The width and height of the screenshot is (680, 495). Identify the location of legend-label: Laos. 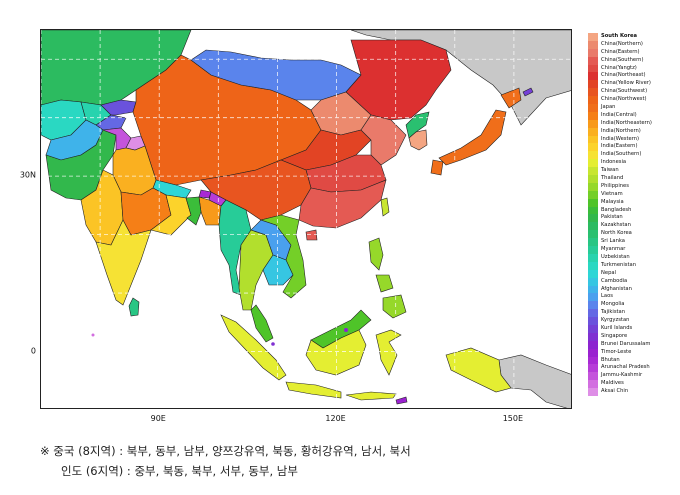
(607, 296).